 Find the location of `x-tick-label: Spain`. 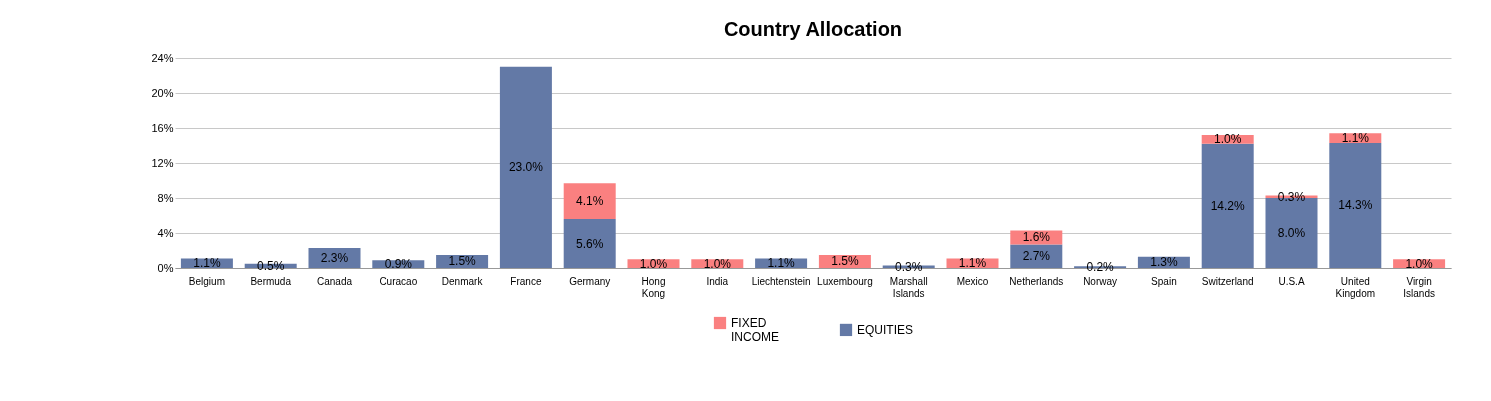

x-tick-label: Spain is located at coordinates (1164, 281).